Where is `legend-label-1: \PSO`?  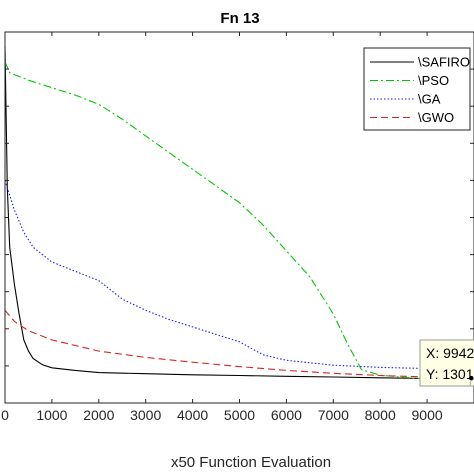
legend-label-1: \PSO is located at coordinates (433, 80).